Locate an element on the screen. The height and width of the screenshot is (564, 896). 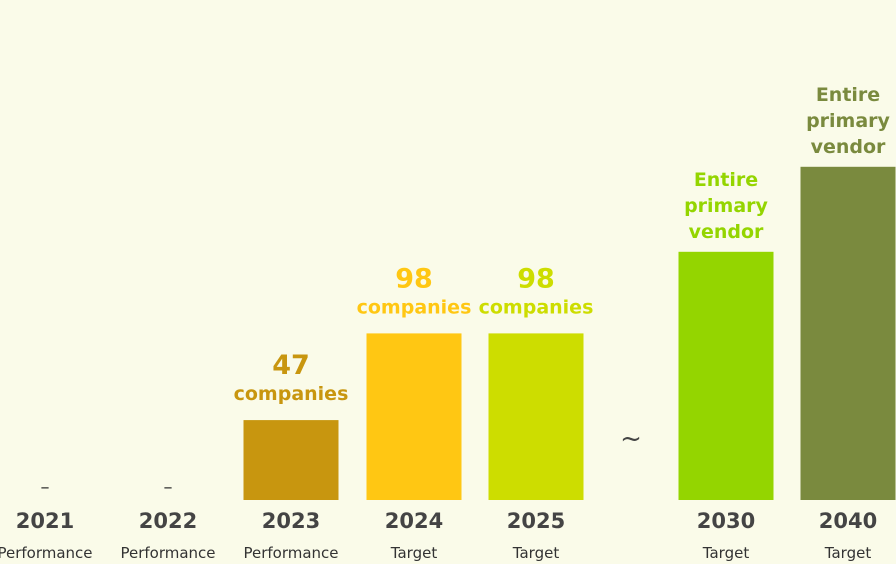
bar-2030 is located at coordinates (726, 375).